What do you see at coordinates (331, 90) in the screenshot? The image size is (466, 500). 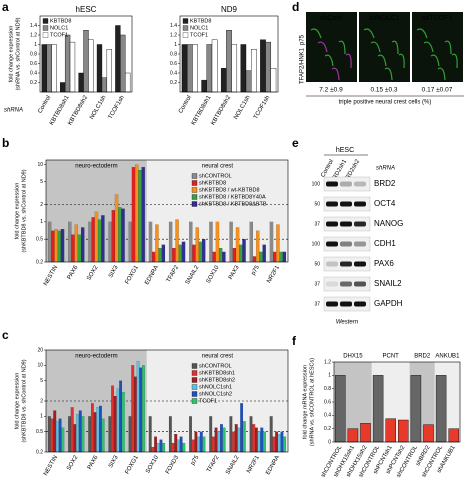 I see `quantification: 7.2 ±0.9` at bounding box center [331, 90].